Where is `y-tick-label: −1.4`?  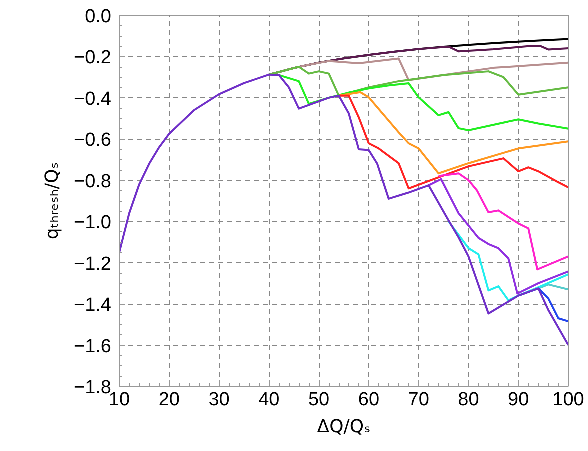 y-tick-label: −1.4 is located at coordinates (93, 305).